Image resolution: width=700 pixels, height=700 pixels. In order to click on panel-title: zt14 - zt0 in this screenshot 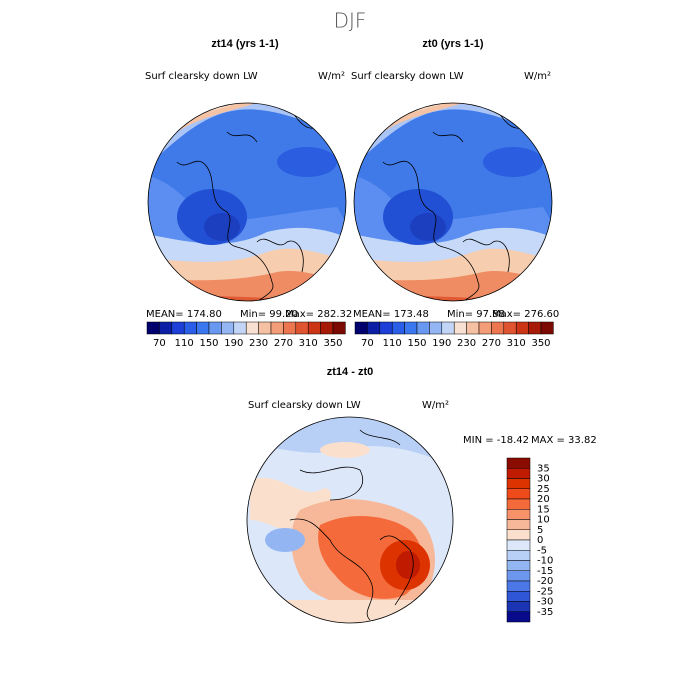, I will do `click(350, 372)`.